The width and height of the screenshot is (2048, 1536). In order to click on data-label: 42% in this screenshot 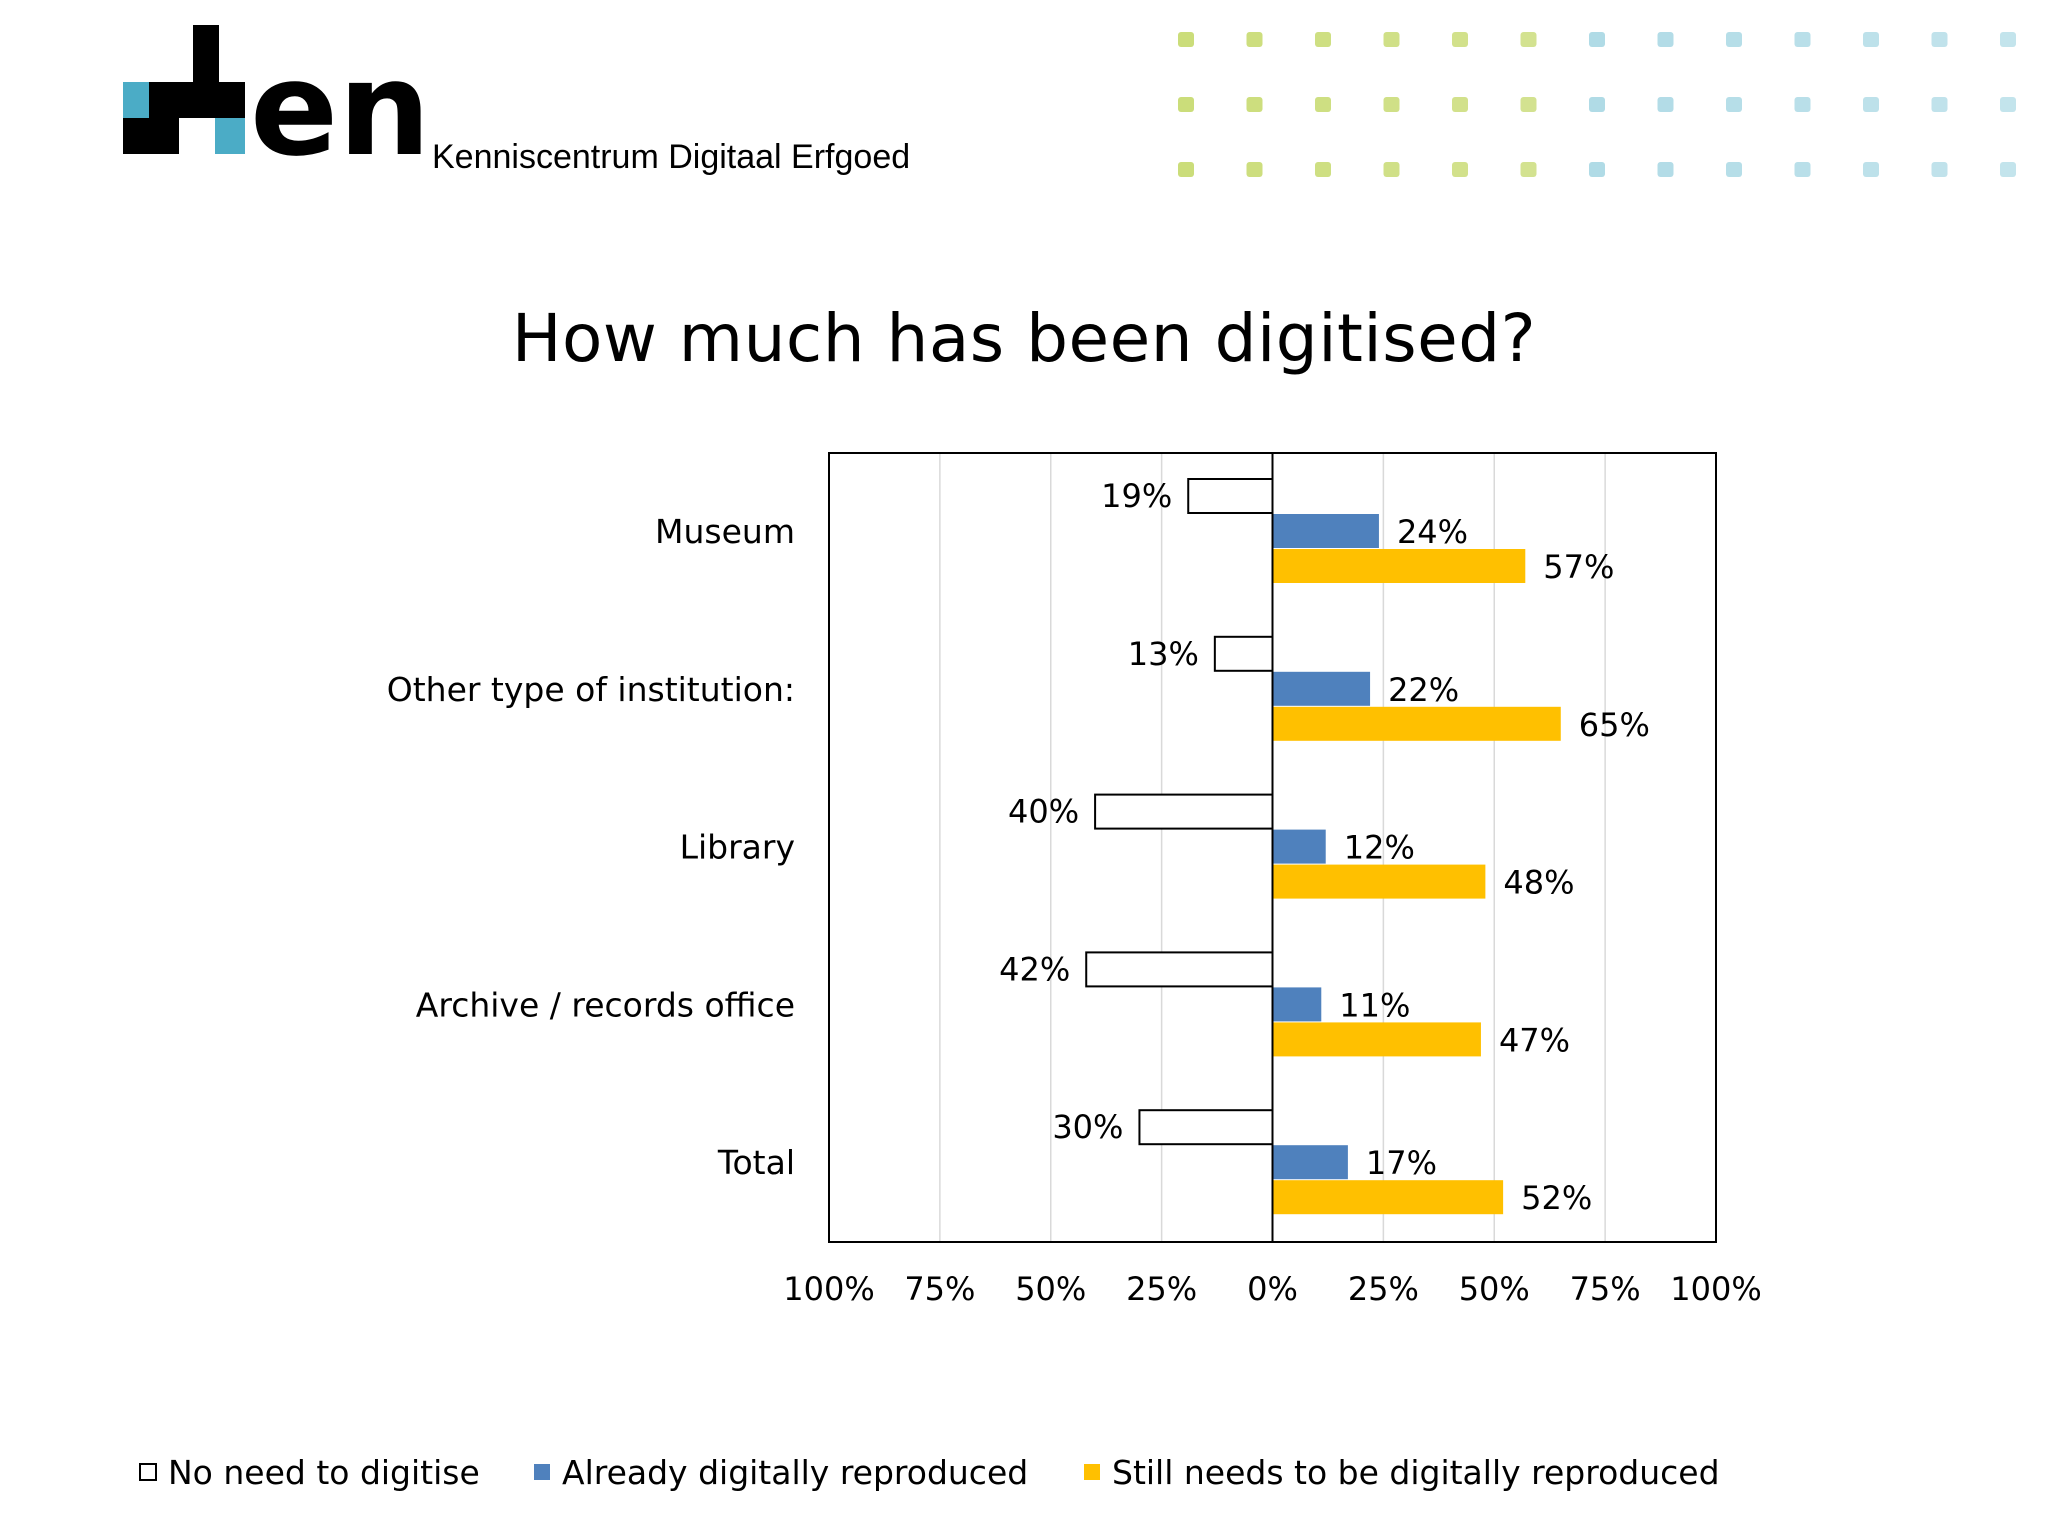, I will do `click(1034, 969)`.